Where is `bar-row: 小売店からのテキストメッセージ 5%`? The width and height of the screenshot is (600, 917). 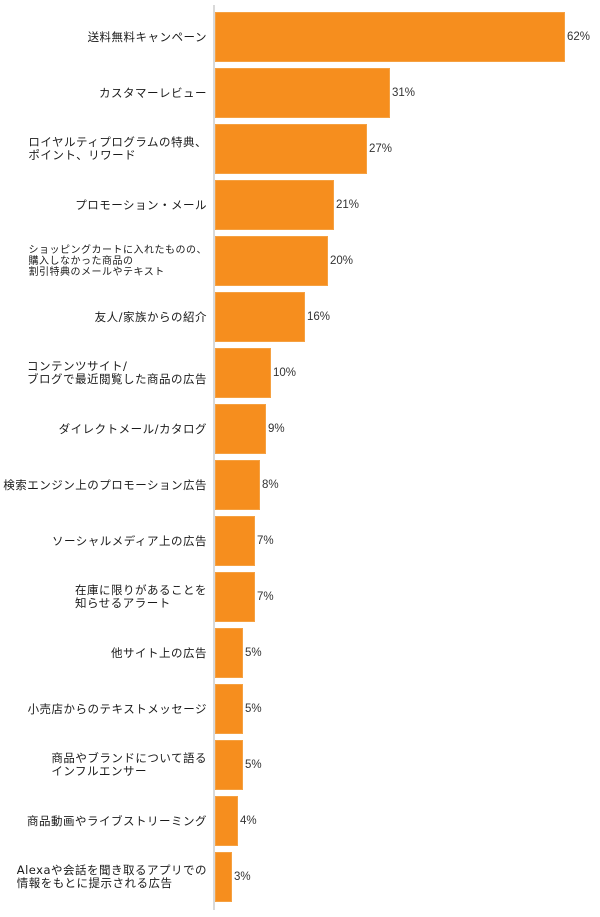 bar-row: 小売店からのテキストメッセージ 5% is located at coordinates (300, 709).